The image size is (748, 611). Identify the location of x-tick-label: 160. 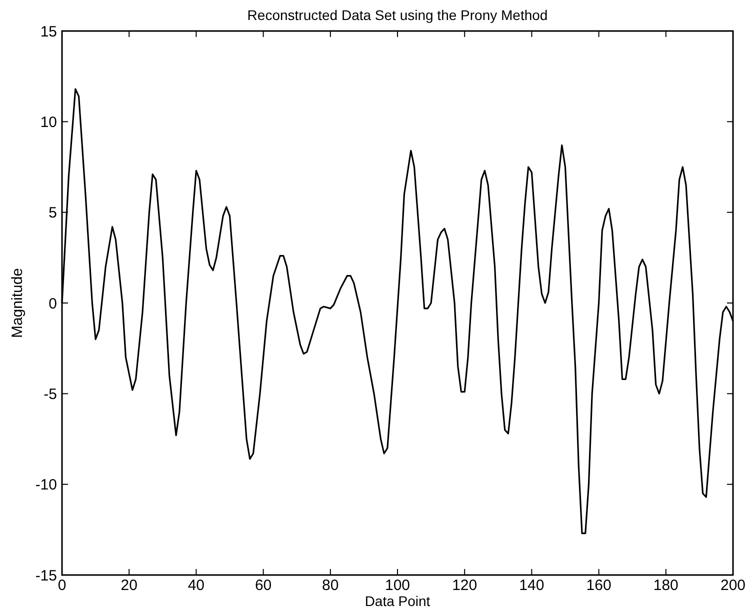
(599, 585).